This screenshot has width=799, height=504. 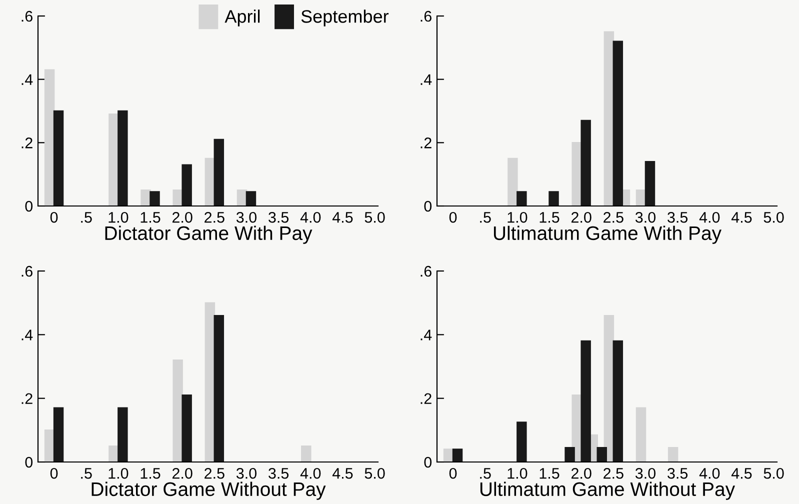 What do you see at coordinates (345, 18) in the screenshot?
I see `legend-label: September` at bounding box center [345, 18].